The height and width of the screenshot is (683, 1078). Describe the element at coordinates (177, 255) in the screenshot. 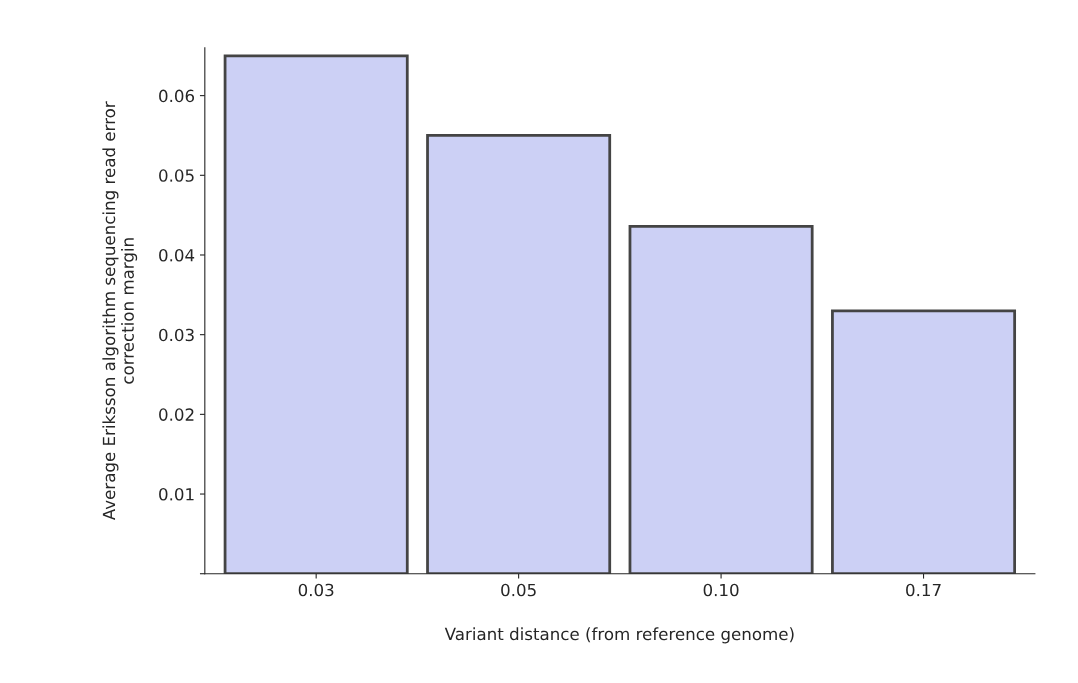

I see `y-tick-label: 0.04` at that location.